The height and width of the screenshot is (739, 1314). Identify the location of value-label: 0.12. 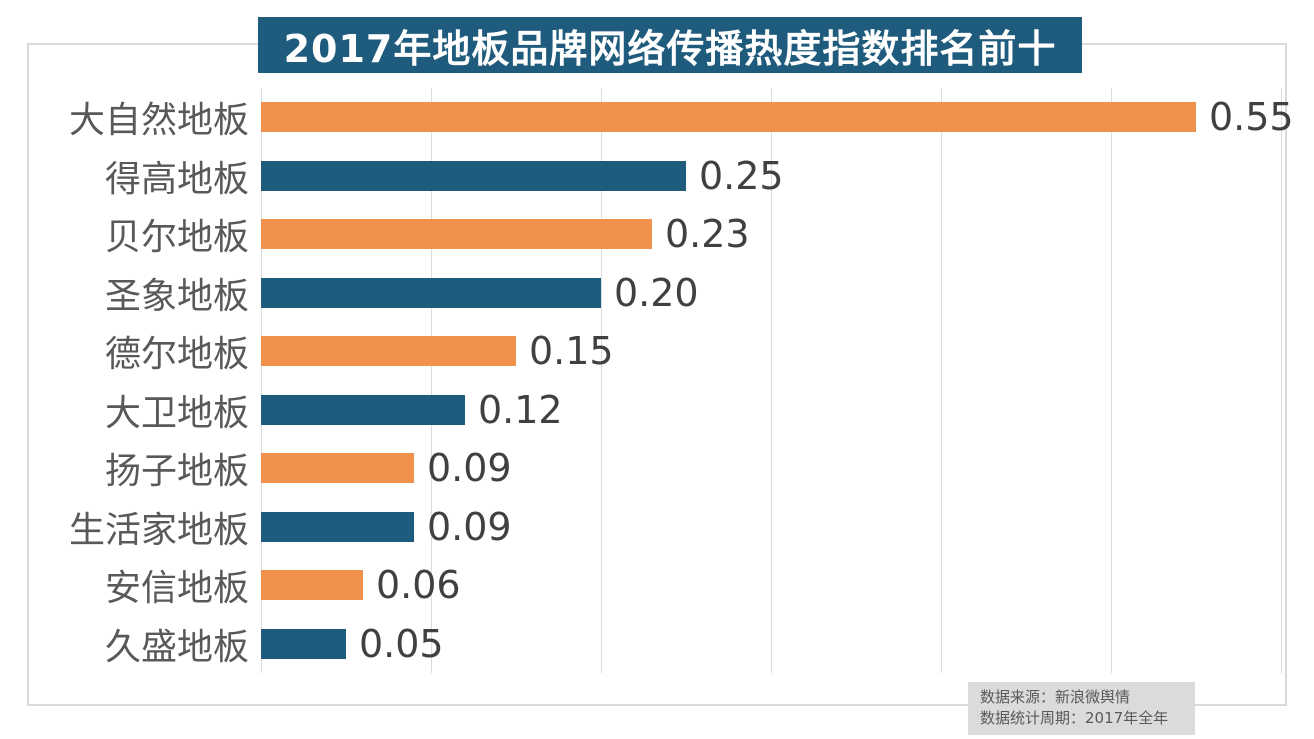
(520, 409).